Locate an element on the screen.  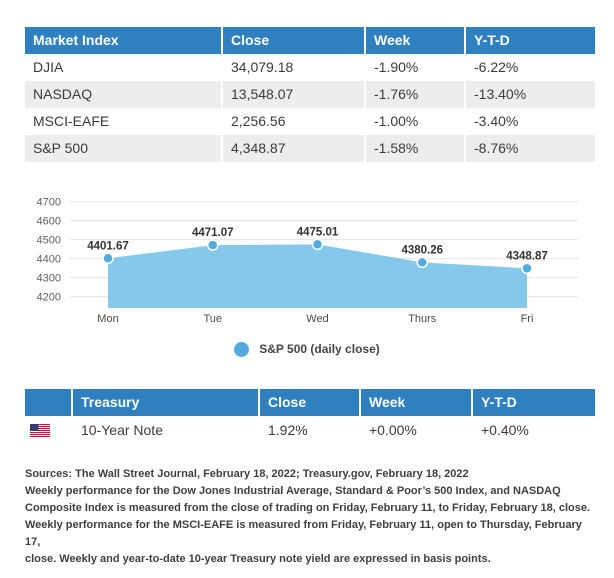
cell-ytd: -3.40% is located at coordinates (496, 121).